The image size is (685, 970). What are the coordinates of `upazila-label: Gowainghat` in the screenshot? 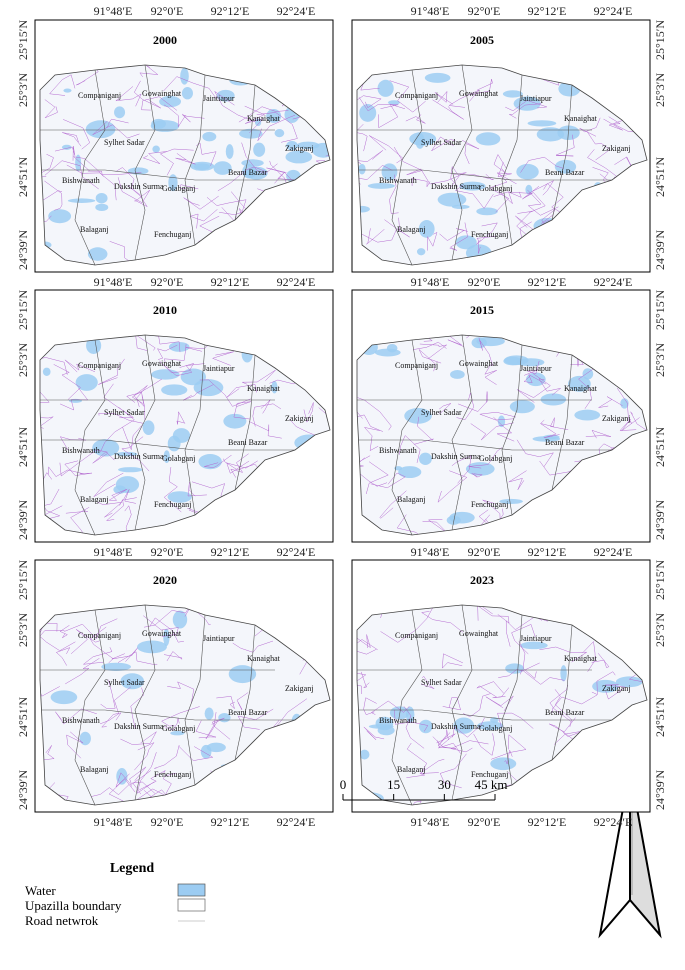 It's located at (162, 633).